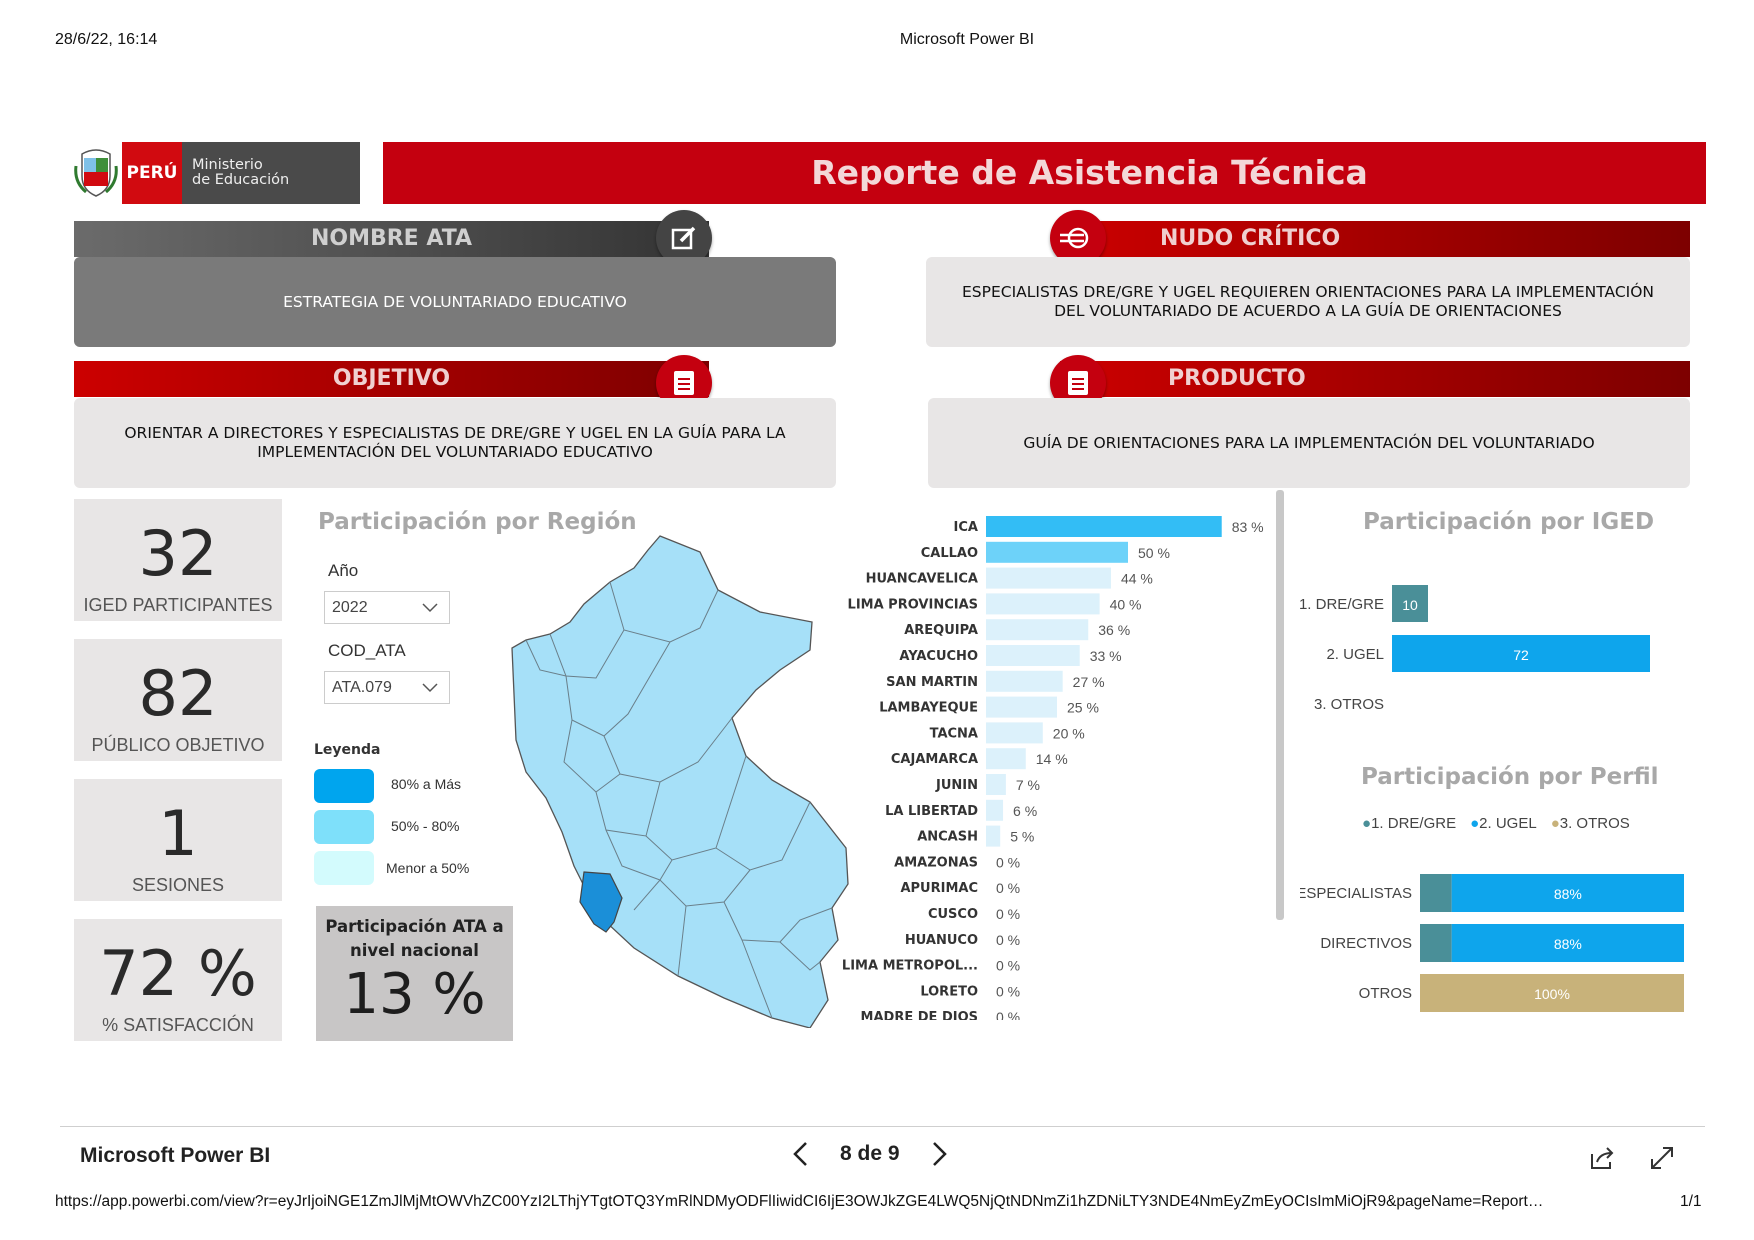 The width and height of the screenshot is (1754, 1240). I want to click on bar-value-label: 6 %, so click(1025, 811).